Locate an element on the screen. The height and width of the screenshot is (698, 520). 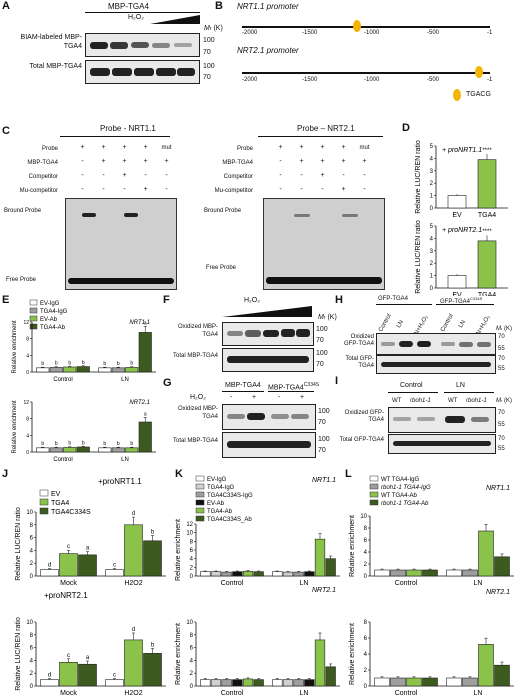
c-grid-2: + + + + mut - + + + + - - + - - - - - + - is located at coordinates (327, 169).